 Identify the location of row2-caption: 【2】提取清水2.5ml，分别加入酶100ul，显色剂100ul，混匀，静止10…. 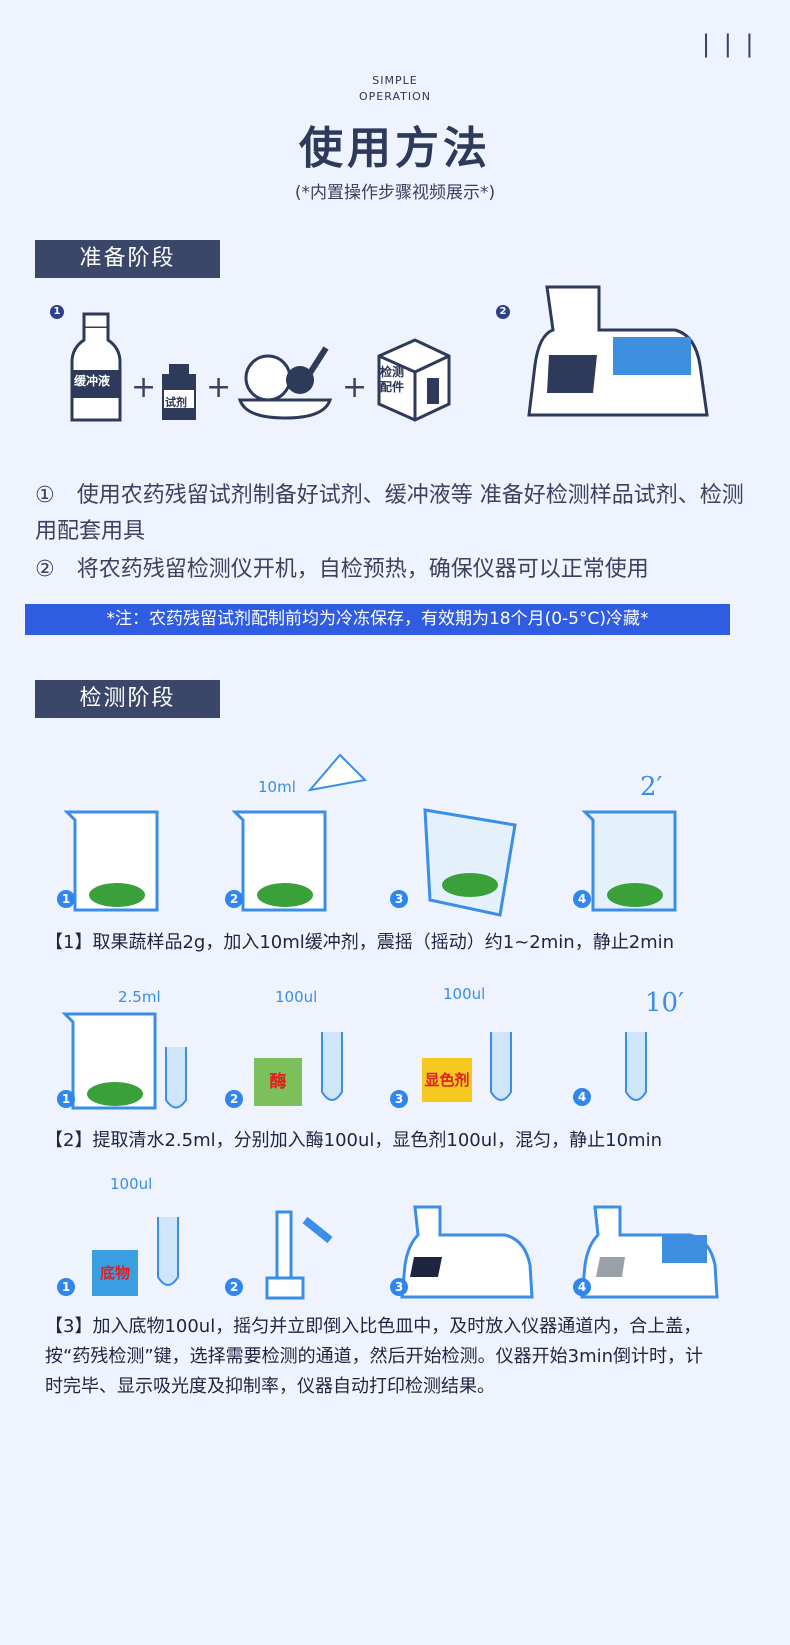
(353, 1140).